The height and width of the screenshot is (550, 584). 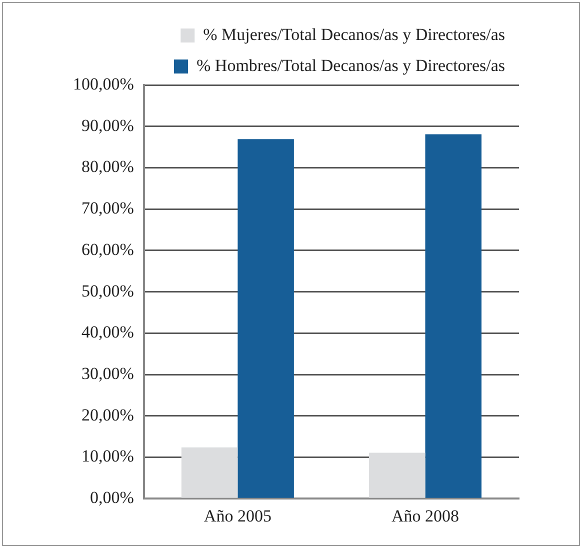 I want to click on legend-label: % Hombres/Total Decanos/as y Directores/as, so click(x=351, y=65).